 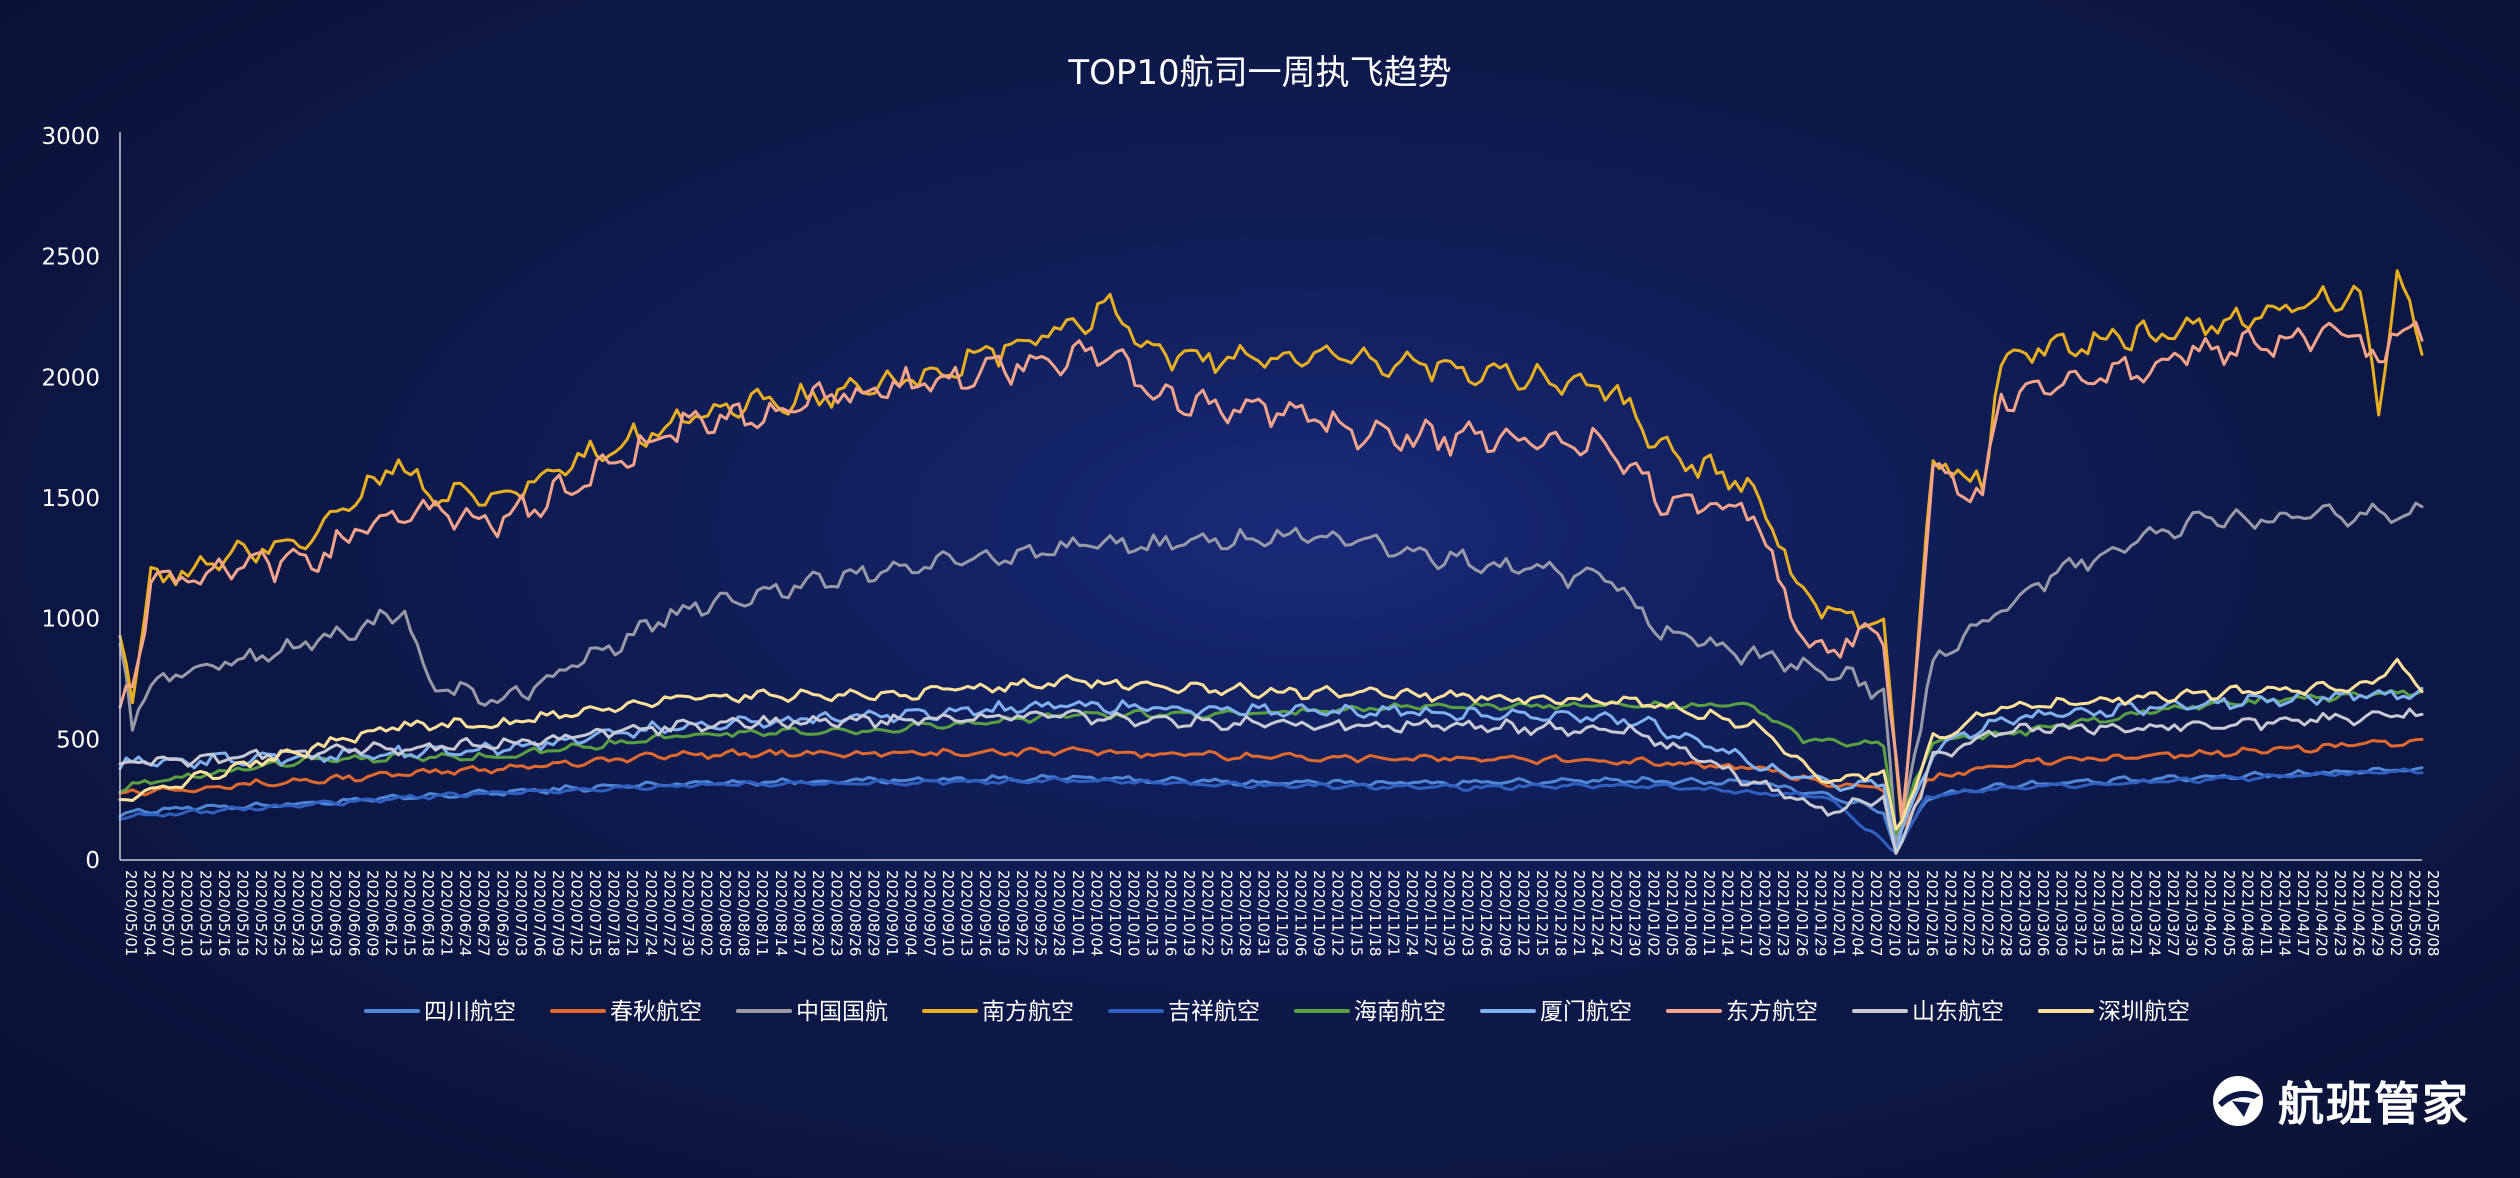 I want to click on legend-item: 深圳航空, so click(x=2114, y=1012).